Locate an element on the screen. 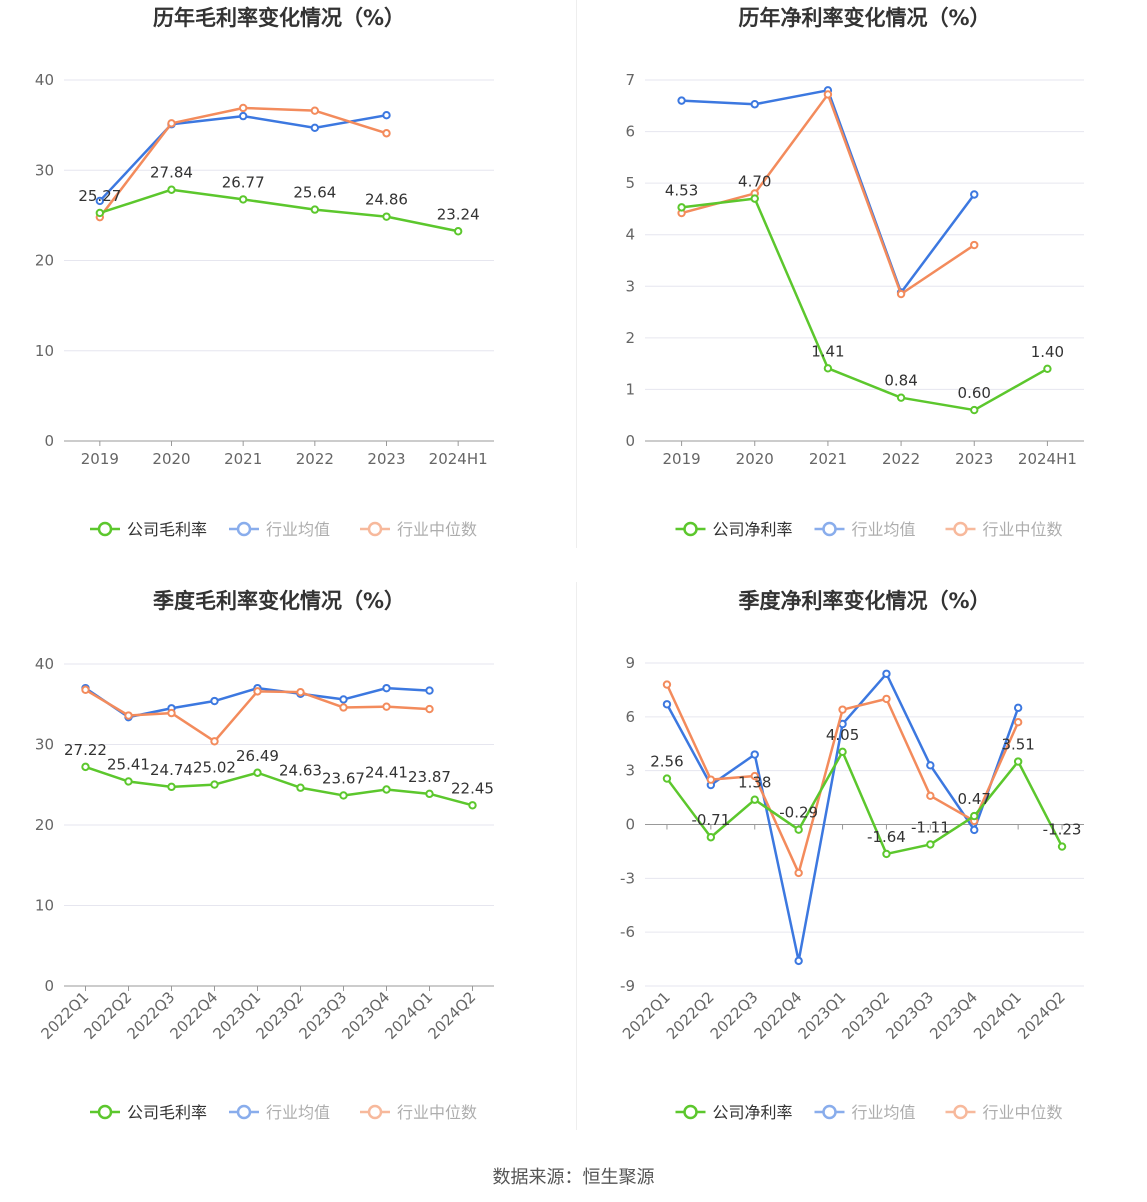 Image resolution: width=1147 pixels, height=1202 pixels. chart-title: 季度毛利率变化情况（%） is located at coordinates (279, 601).